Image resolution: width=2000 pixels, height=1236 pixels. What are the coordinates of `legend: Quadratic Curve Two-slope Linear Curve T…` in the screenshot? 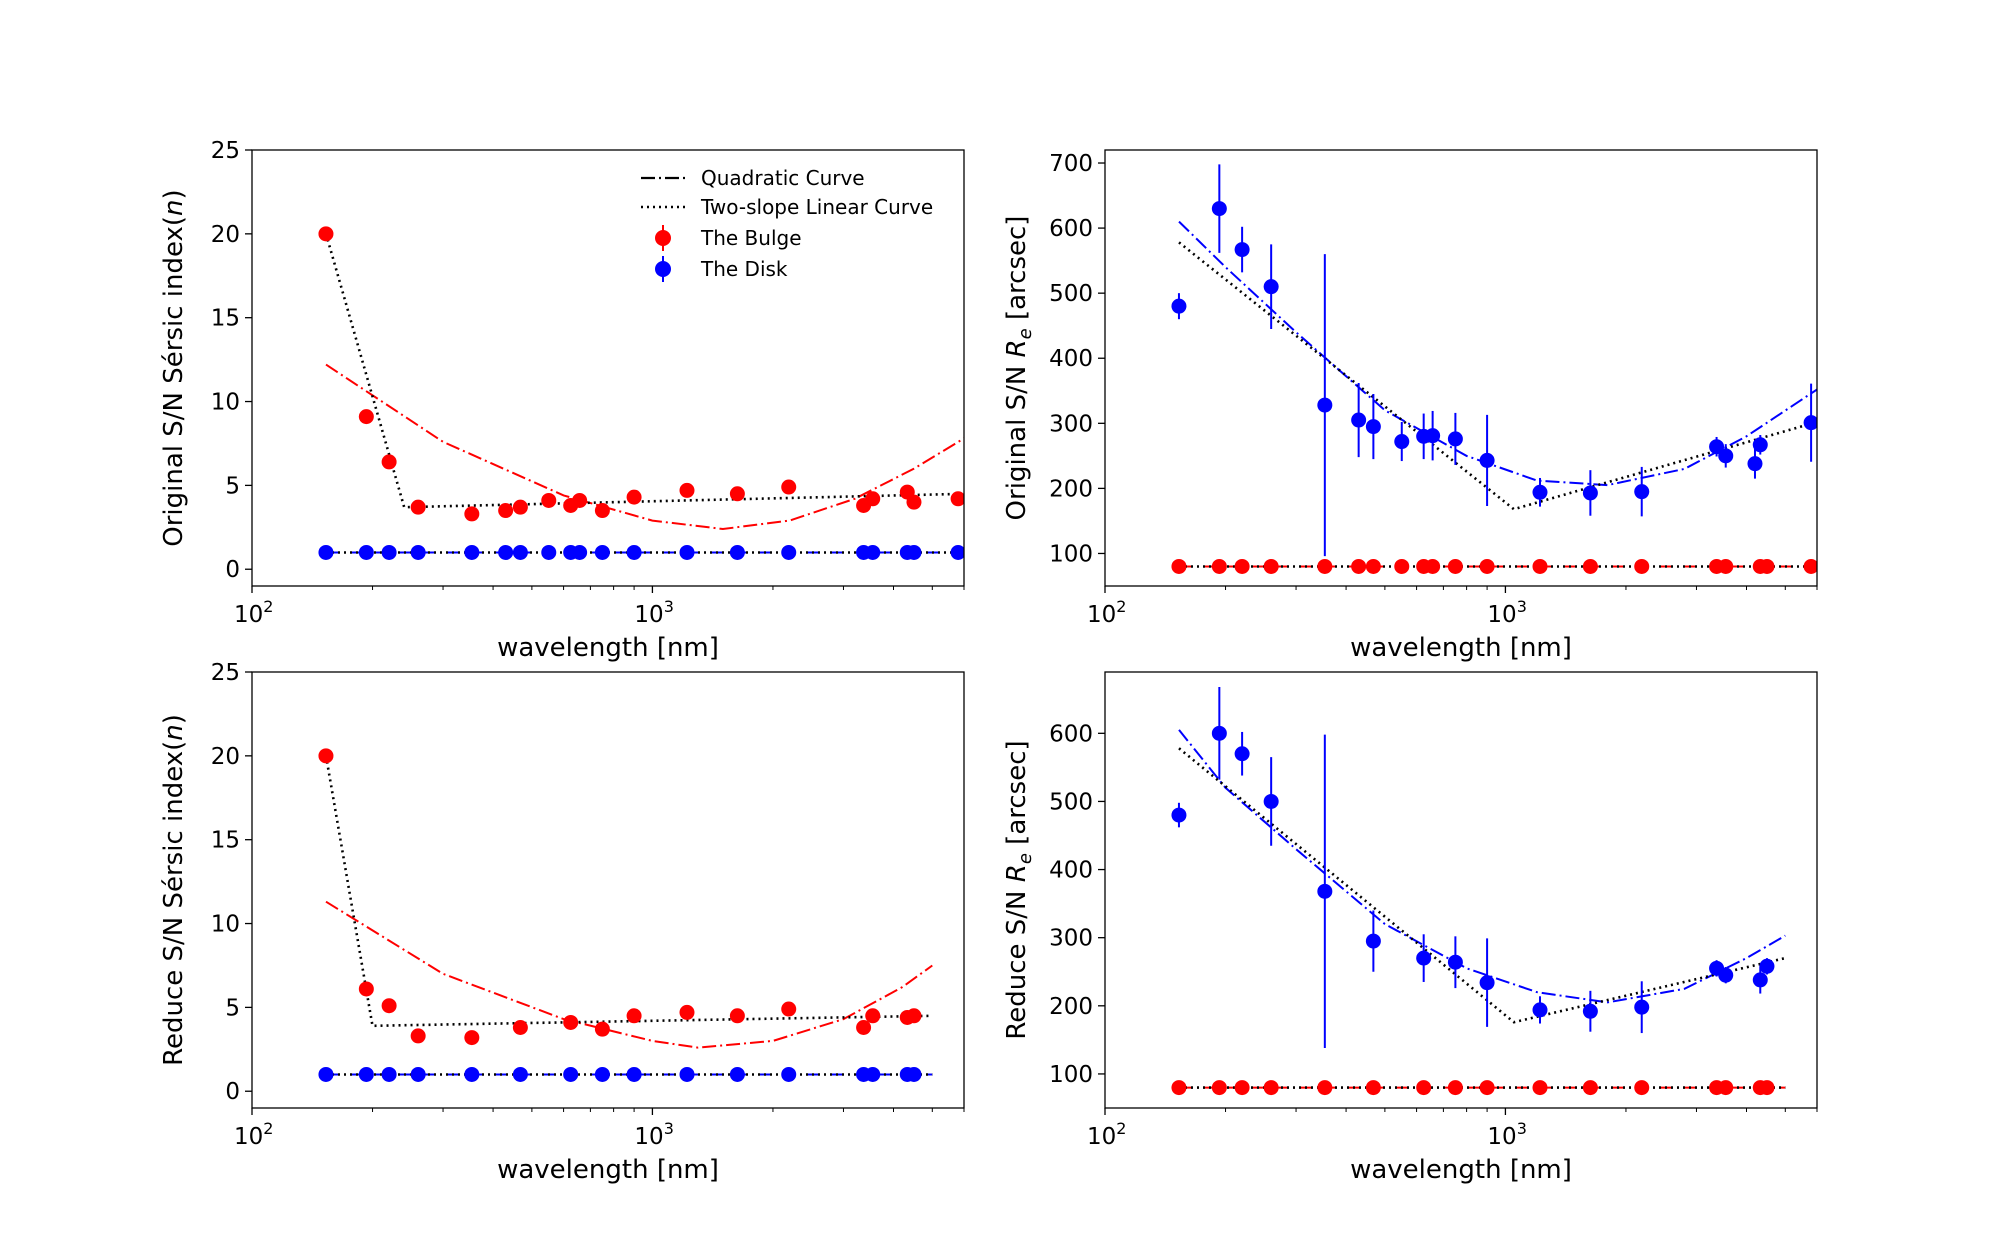 It's located at (787, 224).